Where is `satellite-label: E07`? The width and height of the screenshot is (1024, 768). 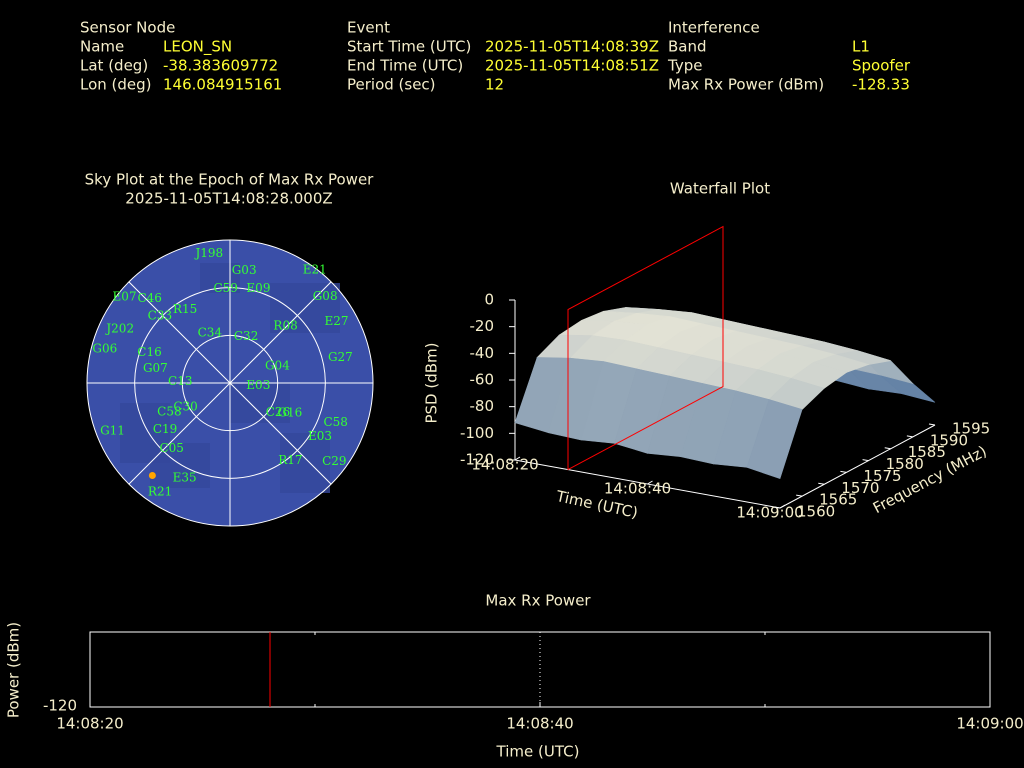 satellite-label: E07 is located at coordinates (125, 297).